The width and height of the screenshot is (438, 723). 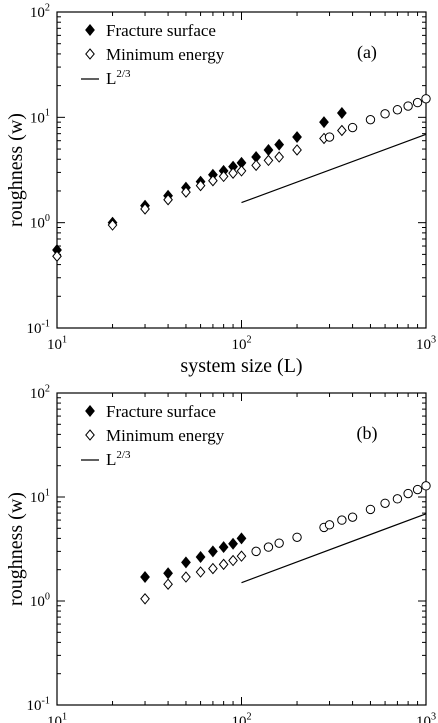 What do you see at coordinates (366, 433) in the screenshot?
I see `panel-label: (b)` at bounding box center [366, 433].